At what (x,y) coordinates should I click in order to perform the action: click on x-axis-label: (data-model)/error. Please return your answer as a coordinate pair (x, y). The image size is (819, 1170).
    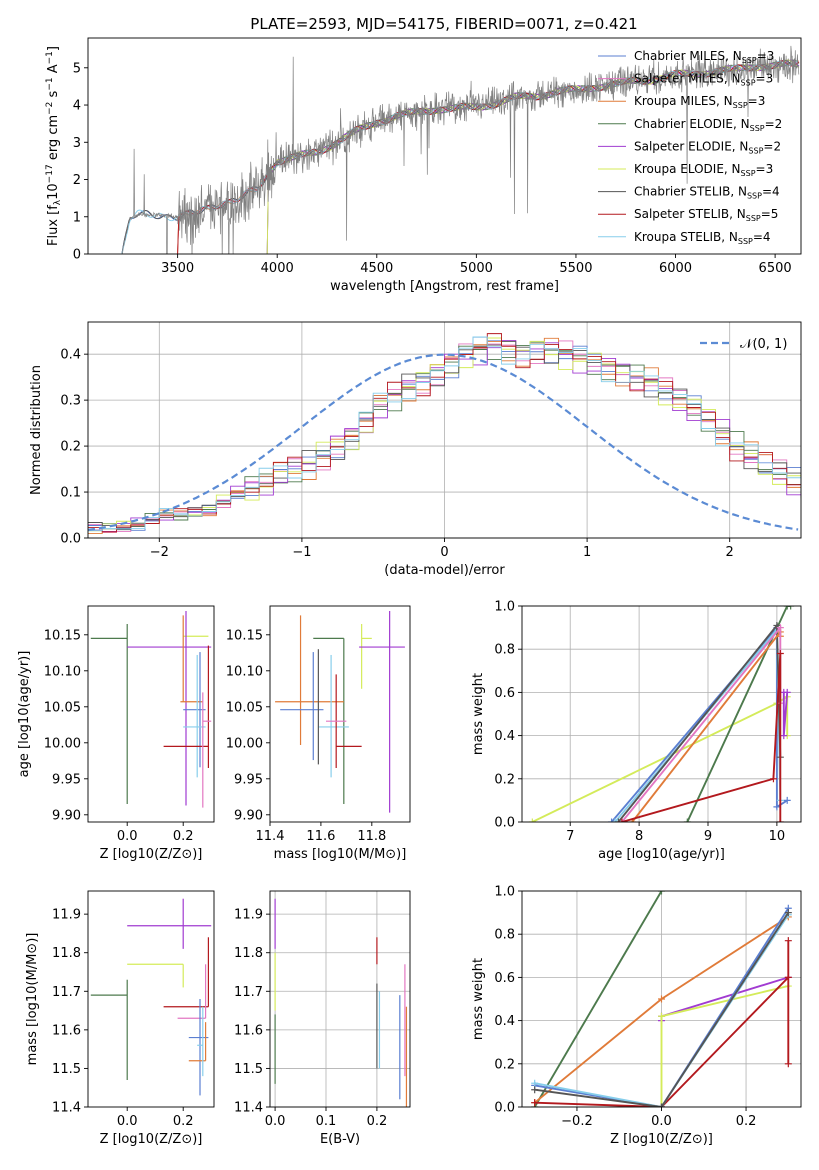
    Looking at the image, I should click on (444, 570).